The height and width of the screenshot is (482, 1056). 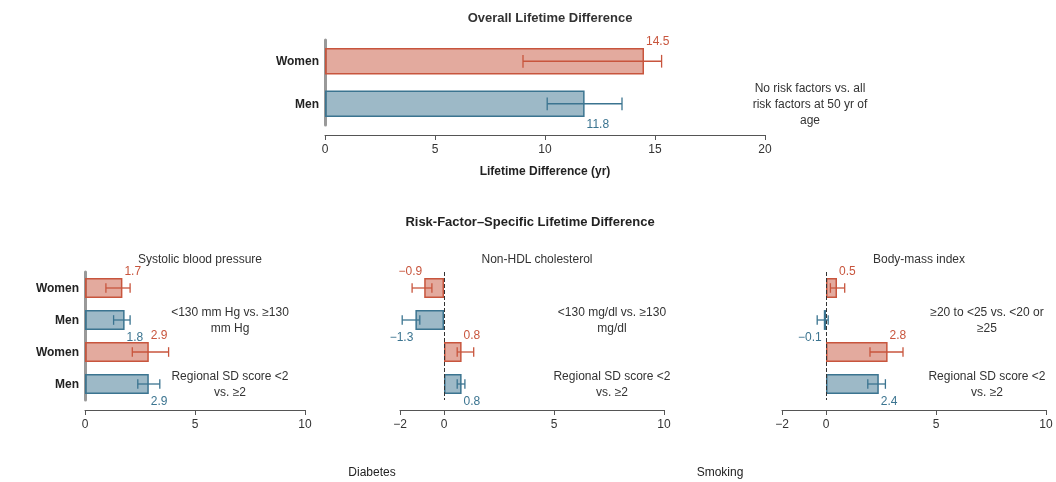 I want to click on data-label: 11.8, so click(x=598, y=123).